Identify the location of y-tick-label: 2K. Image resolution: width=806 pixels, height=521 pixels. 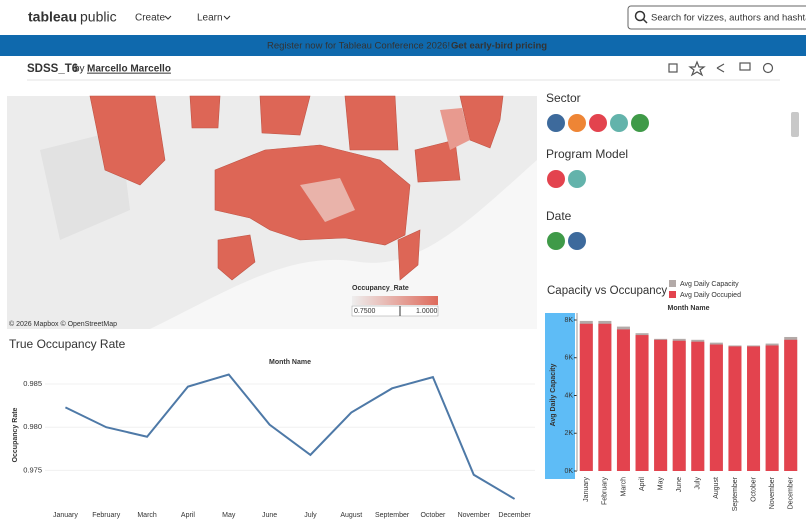
(568, 433).